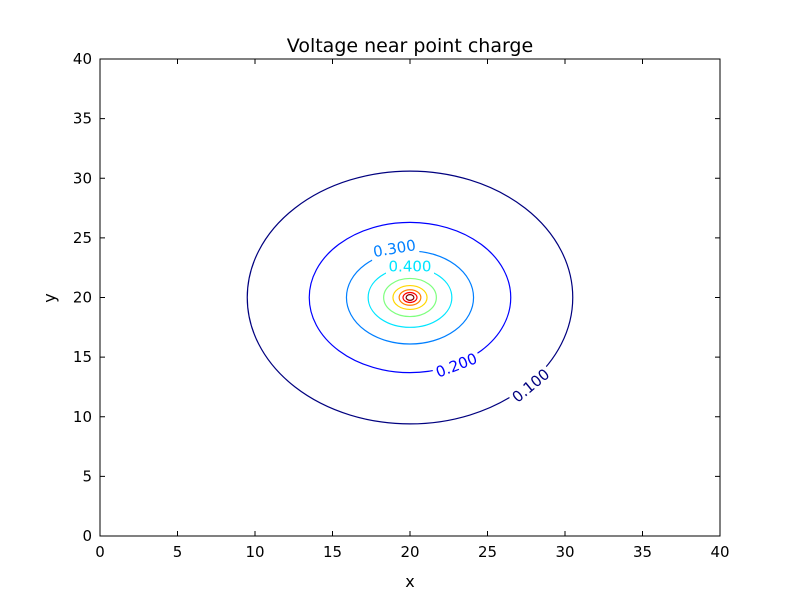  I want to click on x-tick-label: 10, so click(254, 552).